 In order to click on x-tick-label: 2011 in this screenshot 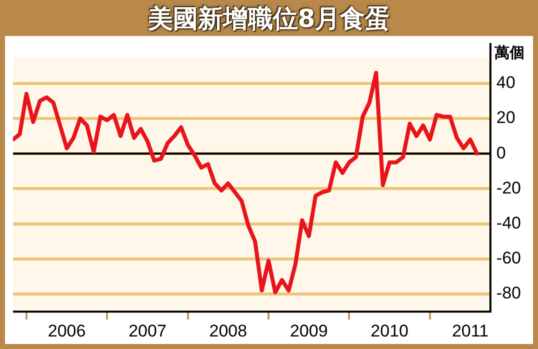, I will do `click(470, 330)`.